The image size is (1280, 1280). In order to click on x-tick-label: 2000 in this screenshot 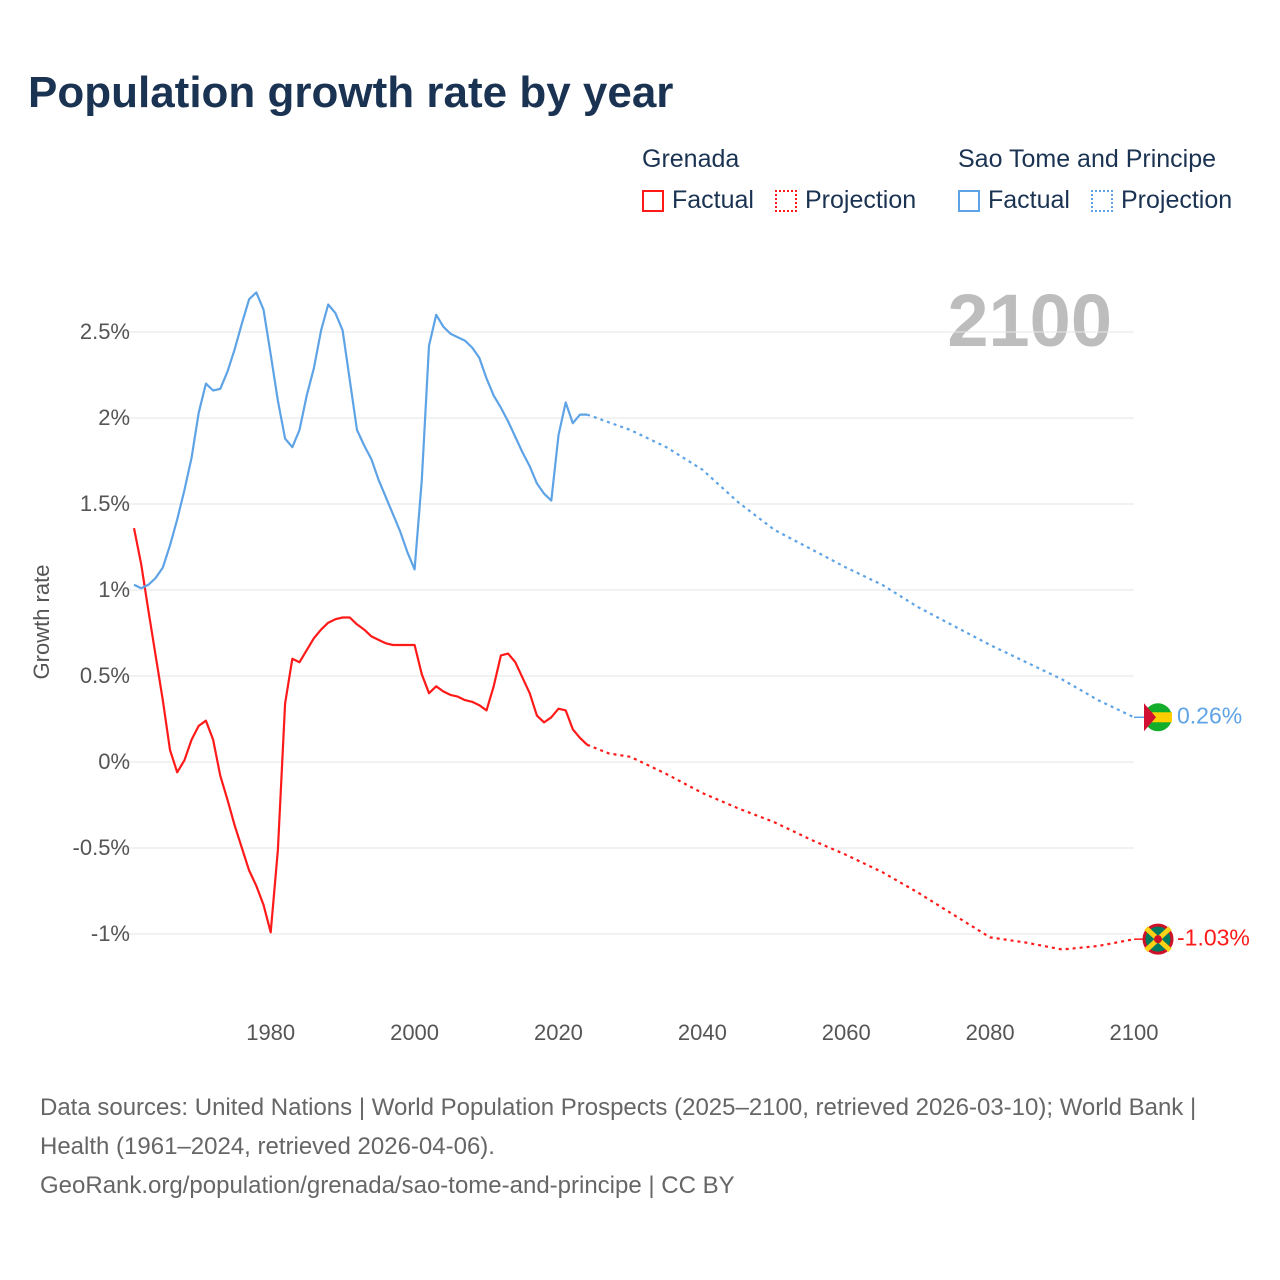, I will do `click(415, 1032)`.